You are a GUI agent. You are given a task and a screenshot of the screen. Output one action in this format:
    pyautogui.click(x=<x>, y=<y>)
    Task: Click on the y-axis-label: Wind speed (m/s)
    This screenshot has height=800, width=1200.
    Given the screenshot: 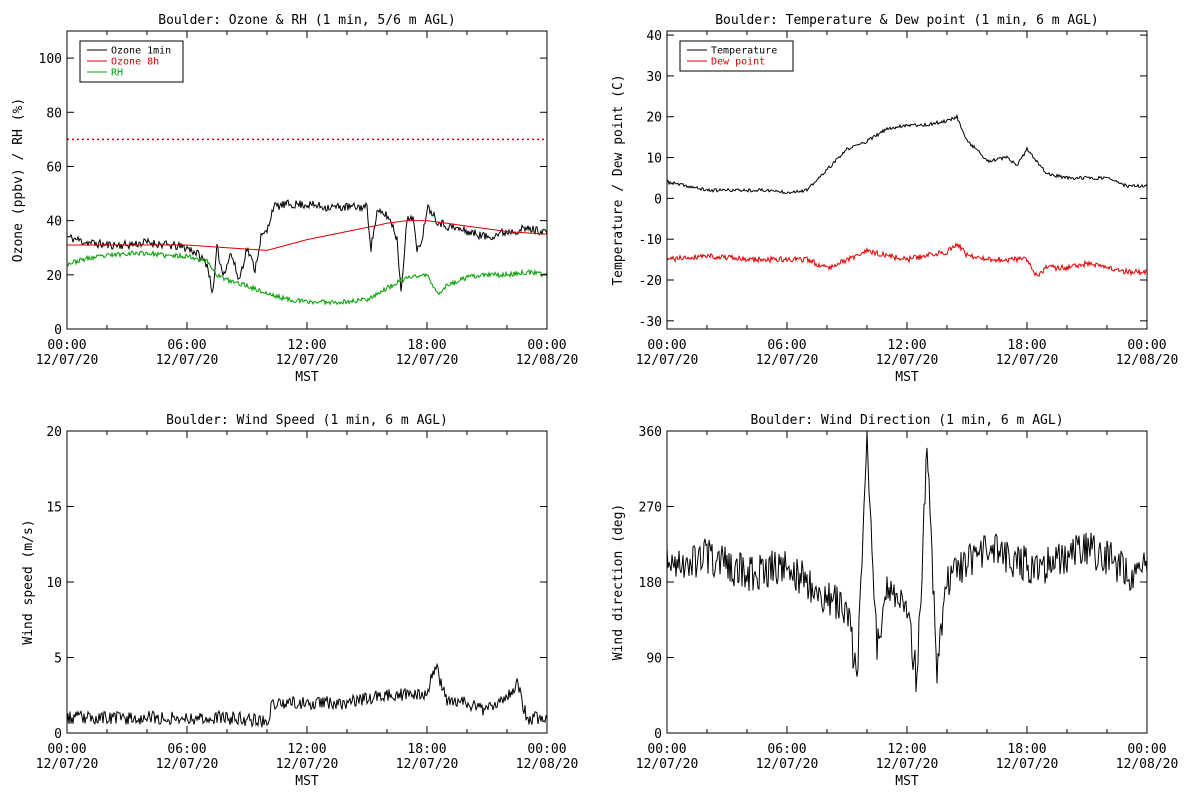 What is the action you would take?
    pyautogui.click(x=28, y=581)
    